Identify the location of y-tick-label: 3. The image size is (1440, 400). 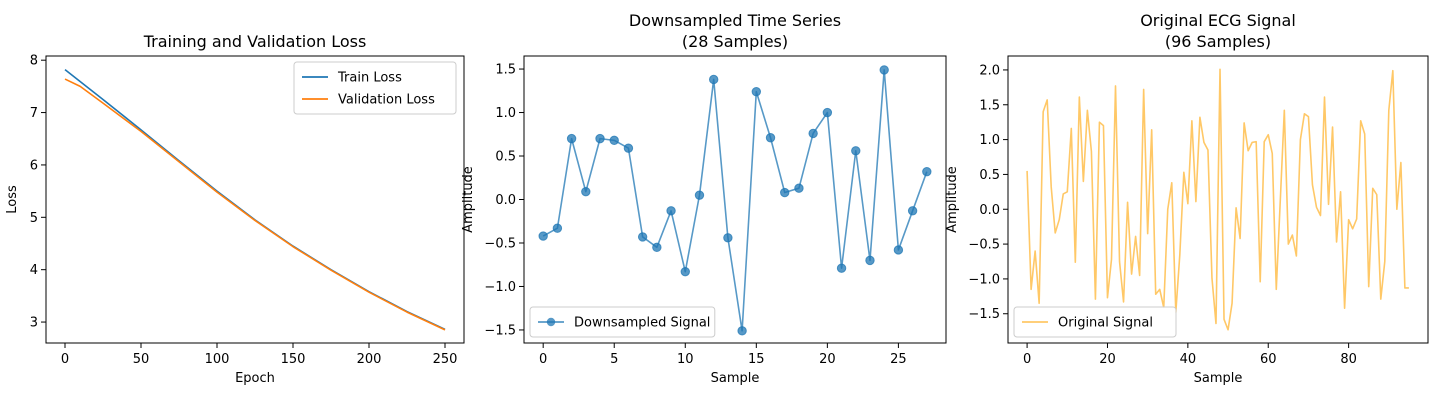
(34, 323).